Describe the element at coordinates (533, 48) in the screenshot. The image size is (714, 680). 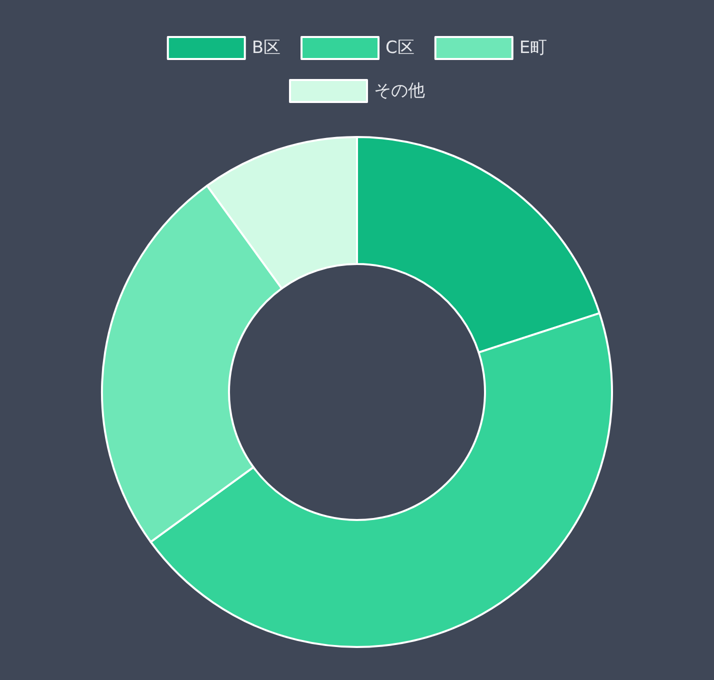
I see `legend-label: E町` at that location.